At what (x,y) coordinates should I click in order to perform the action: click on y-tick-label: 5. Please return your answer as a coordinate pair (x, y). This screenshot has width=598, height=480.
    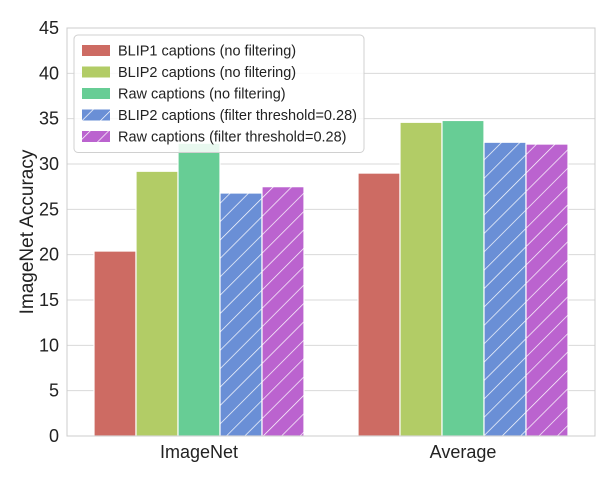
    Looking at the image, I should click on (54, 391).